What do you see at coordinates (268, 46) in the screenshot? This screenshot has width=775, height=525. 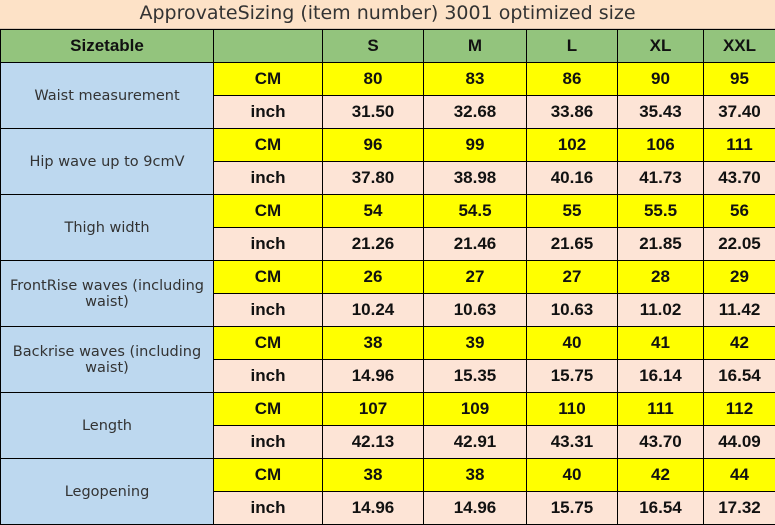 I see `header-blank` at bounding box center [268, 46].